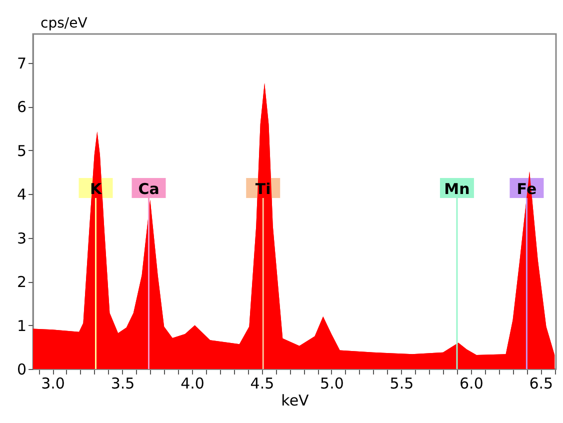  I want to click on x-tick-label: 3.5, so click(122, 383).